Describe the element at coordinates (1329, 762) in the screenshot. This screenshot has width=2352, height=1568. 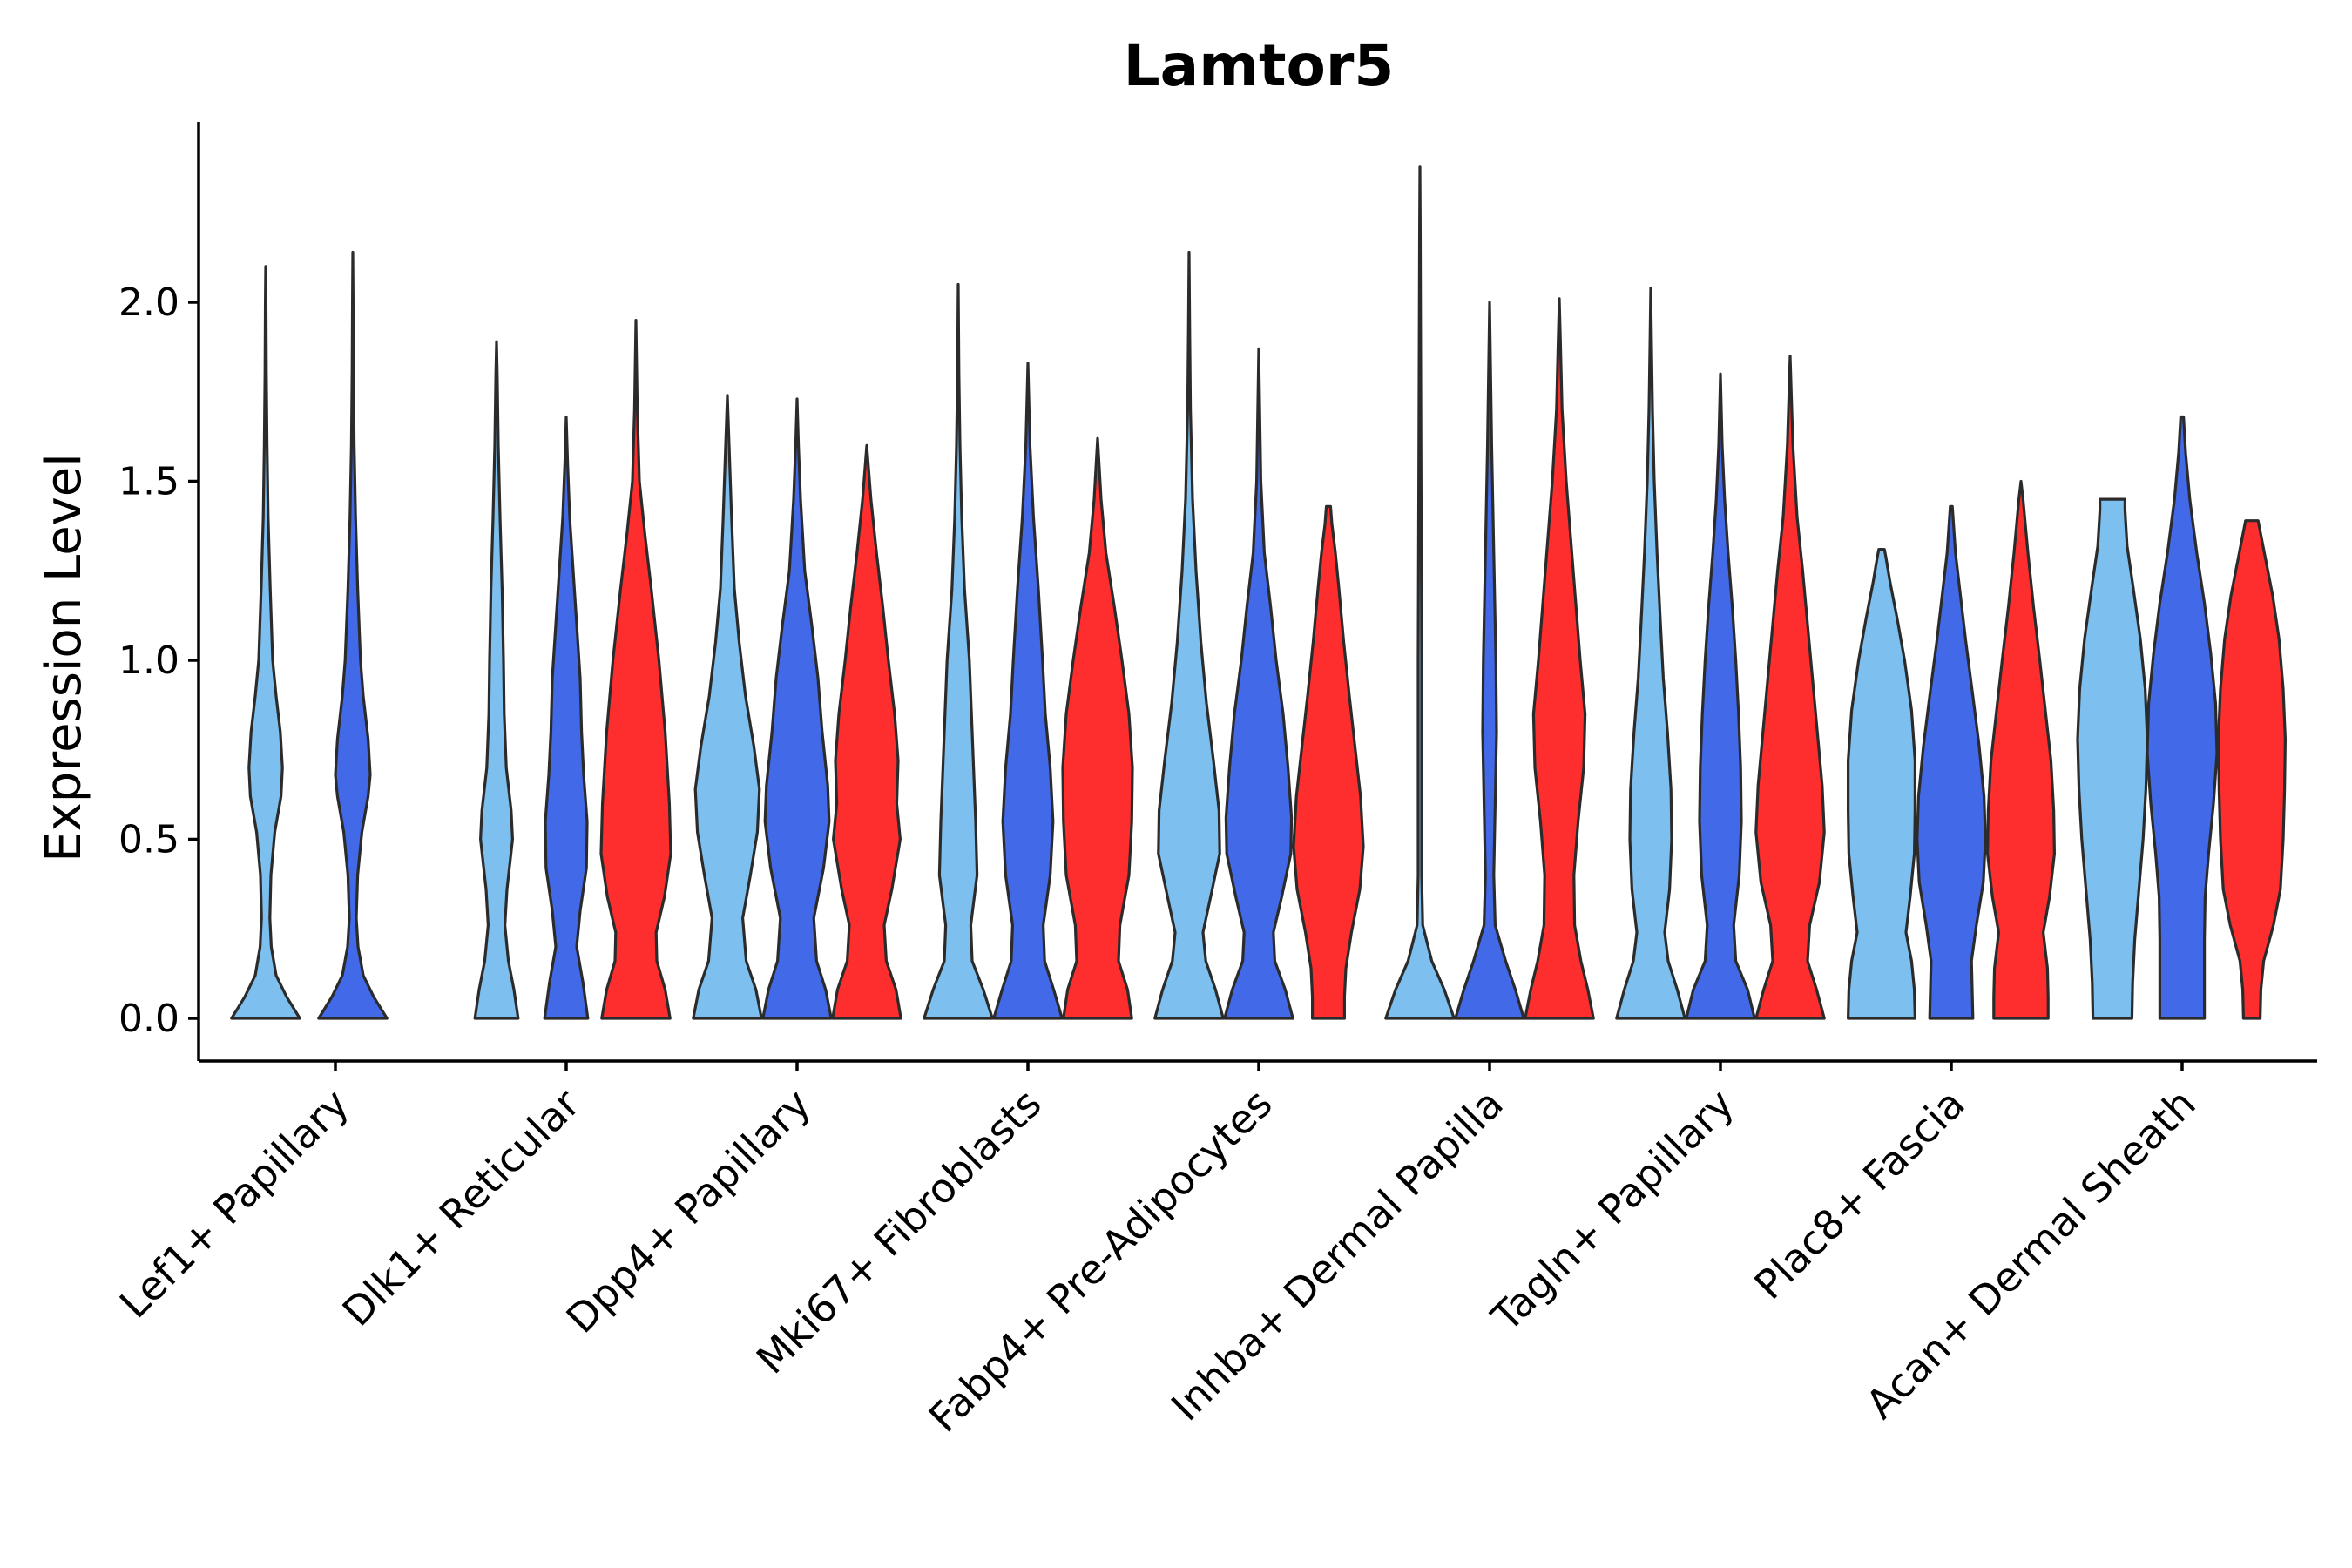
I see `violin-4-group3` at that location.